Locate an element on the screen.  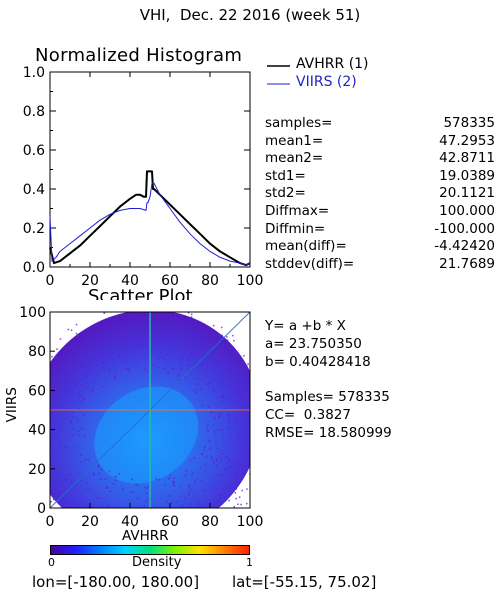
hist-x-tick-label: 100 is located at coordinates (250, 281).